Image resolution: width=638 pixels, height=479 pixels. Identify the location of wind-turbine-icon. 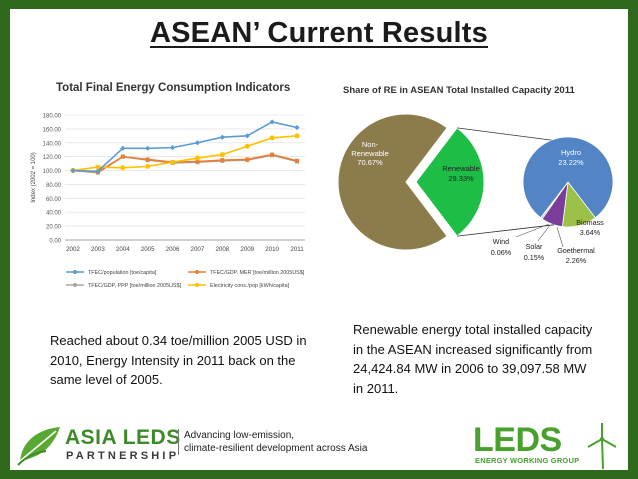
(602, 446).